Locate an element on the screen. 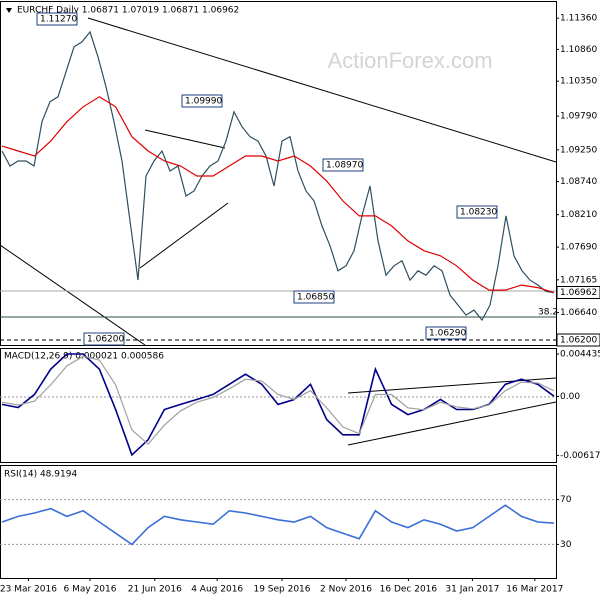 This screenshot has width=600, height=600. y-tick-label: 1.09790 is located at coordinates (578, 117).